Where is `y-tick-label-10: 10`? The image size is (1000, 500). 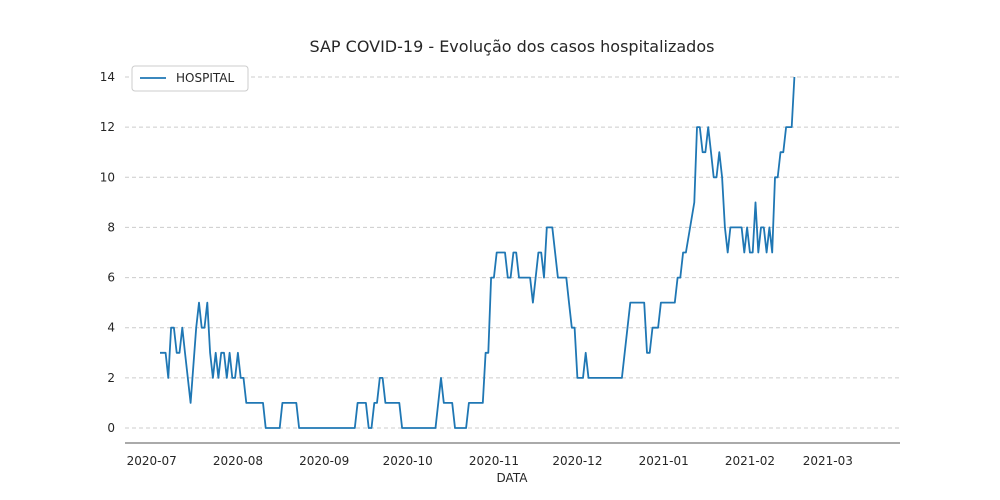
y-tick-label-10: 10 is located at coordinates (107, 177).